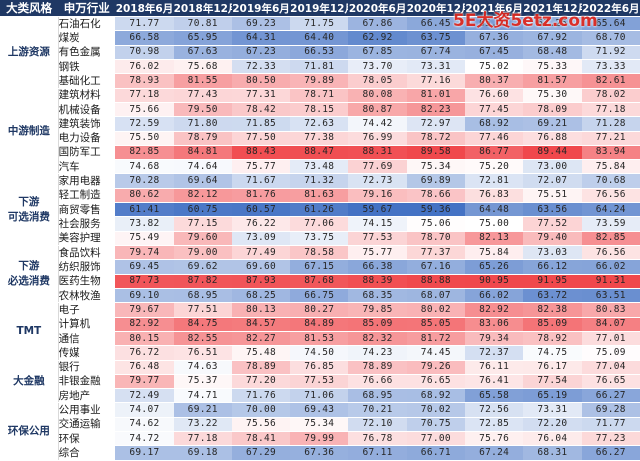 The image size is (640, 461). I want to click on value-cell: 66.58, so click(144, 38).